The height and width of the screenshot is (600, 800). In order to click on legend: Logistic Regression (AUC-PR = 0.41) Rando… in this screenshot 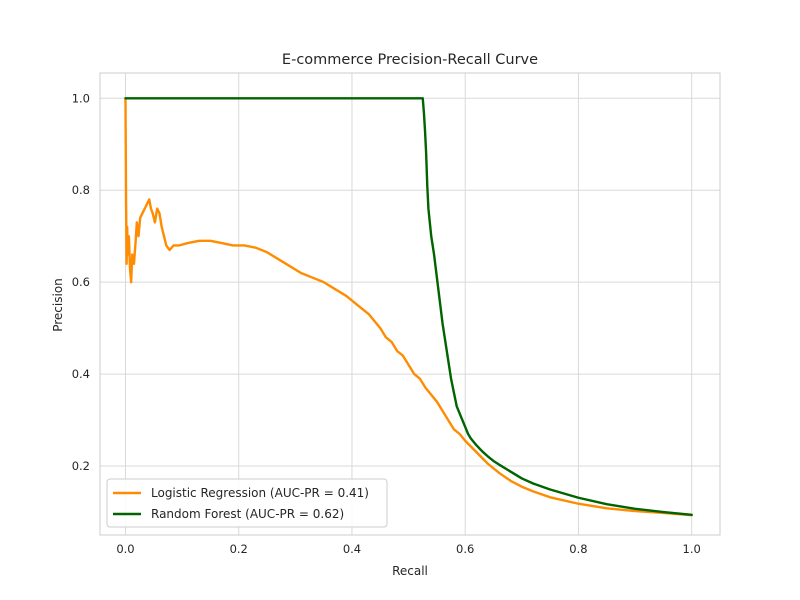, I will do `click(247, 503)`.